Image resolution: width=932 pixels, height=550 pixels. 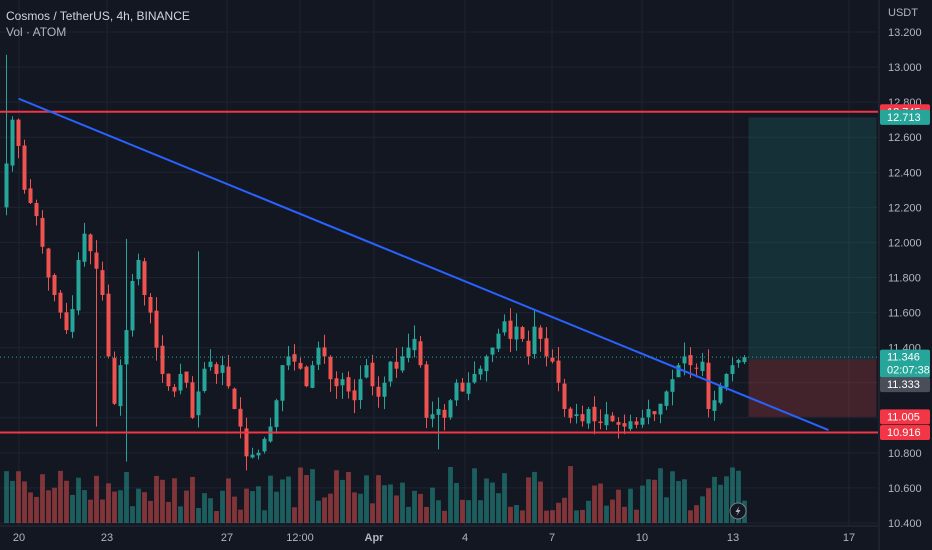 I want to click on symbol-name: Cosmos / TetherUS, so click(x=58, y=16).